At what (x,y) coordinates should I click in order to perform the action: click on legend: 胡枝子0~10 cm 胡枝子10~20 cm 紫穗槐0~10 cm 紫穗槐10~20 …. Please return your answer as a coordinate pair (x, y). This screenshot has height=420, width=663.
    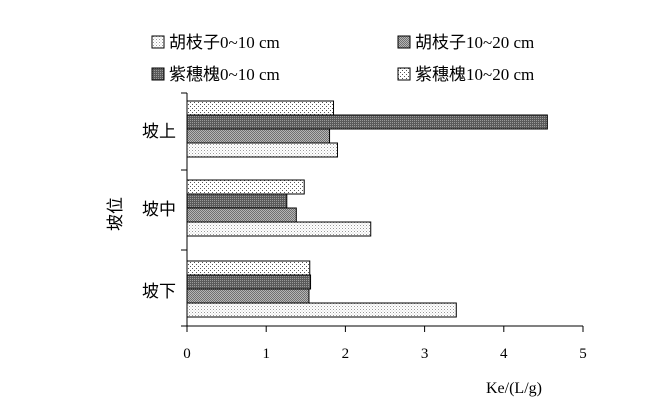
    Looking at the image, I should click on (342, 58).